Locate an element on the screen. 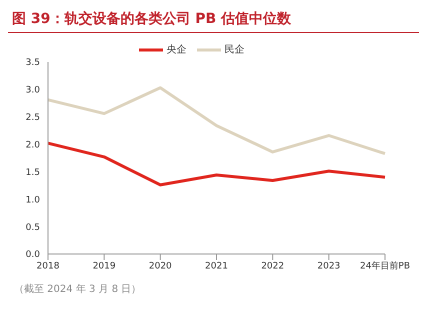 The width and height of the screenshot is (427, 320). y-tick-label: 2.5 is located at coordinates (33, 118).